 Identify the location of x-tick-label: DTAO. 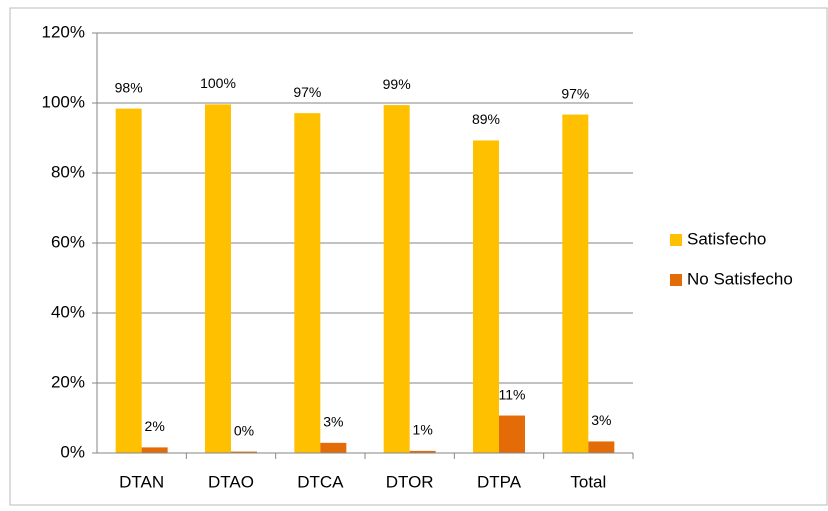
(231, 481).